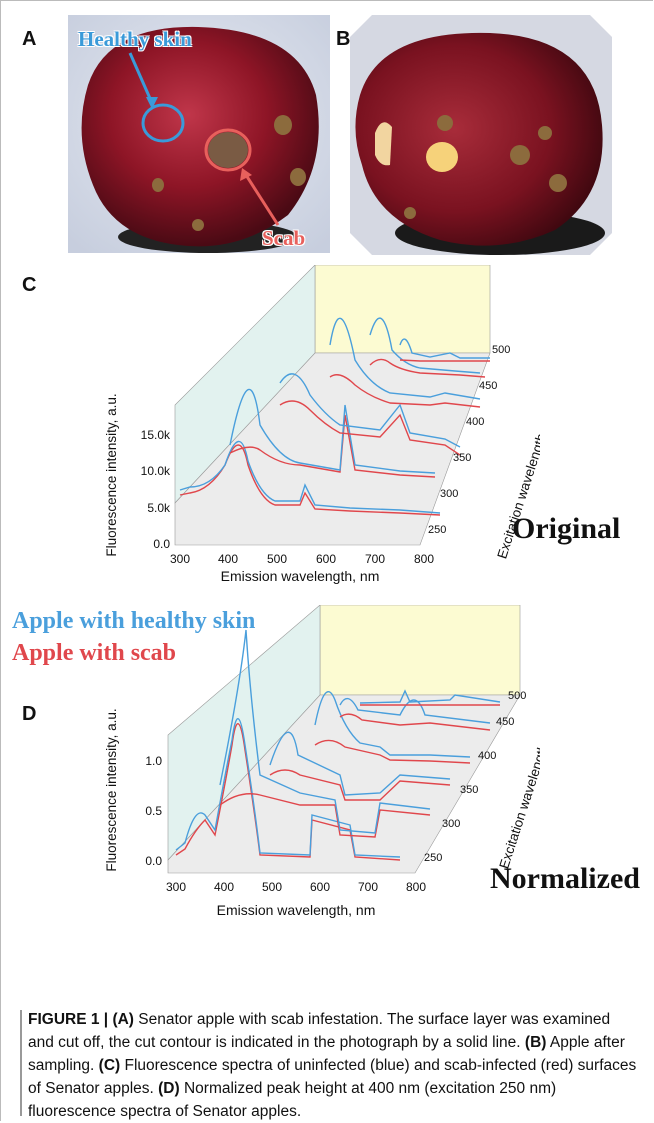 This screenshot has height=1123, width=654. What do you see at coordinates (565, 878) in the screenshot?
I see `panel-d-title: Normalized` at bounding box center [565, 878].